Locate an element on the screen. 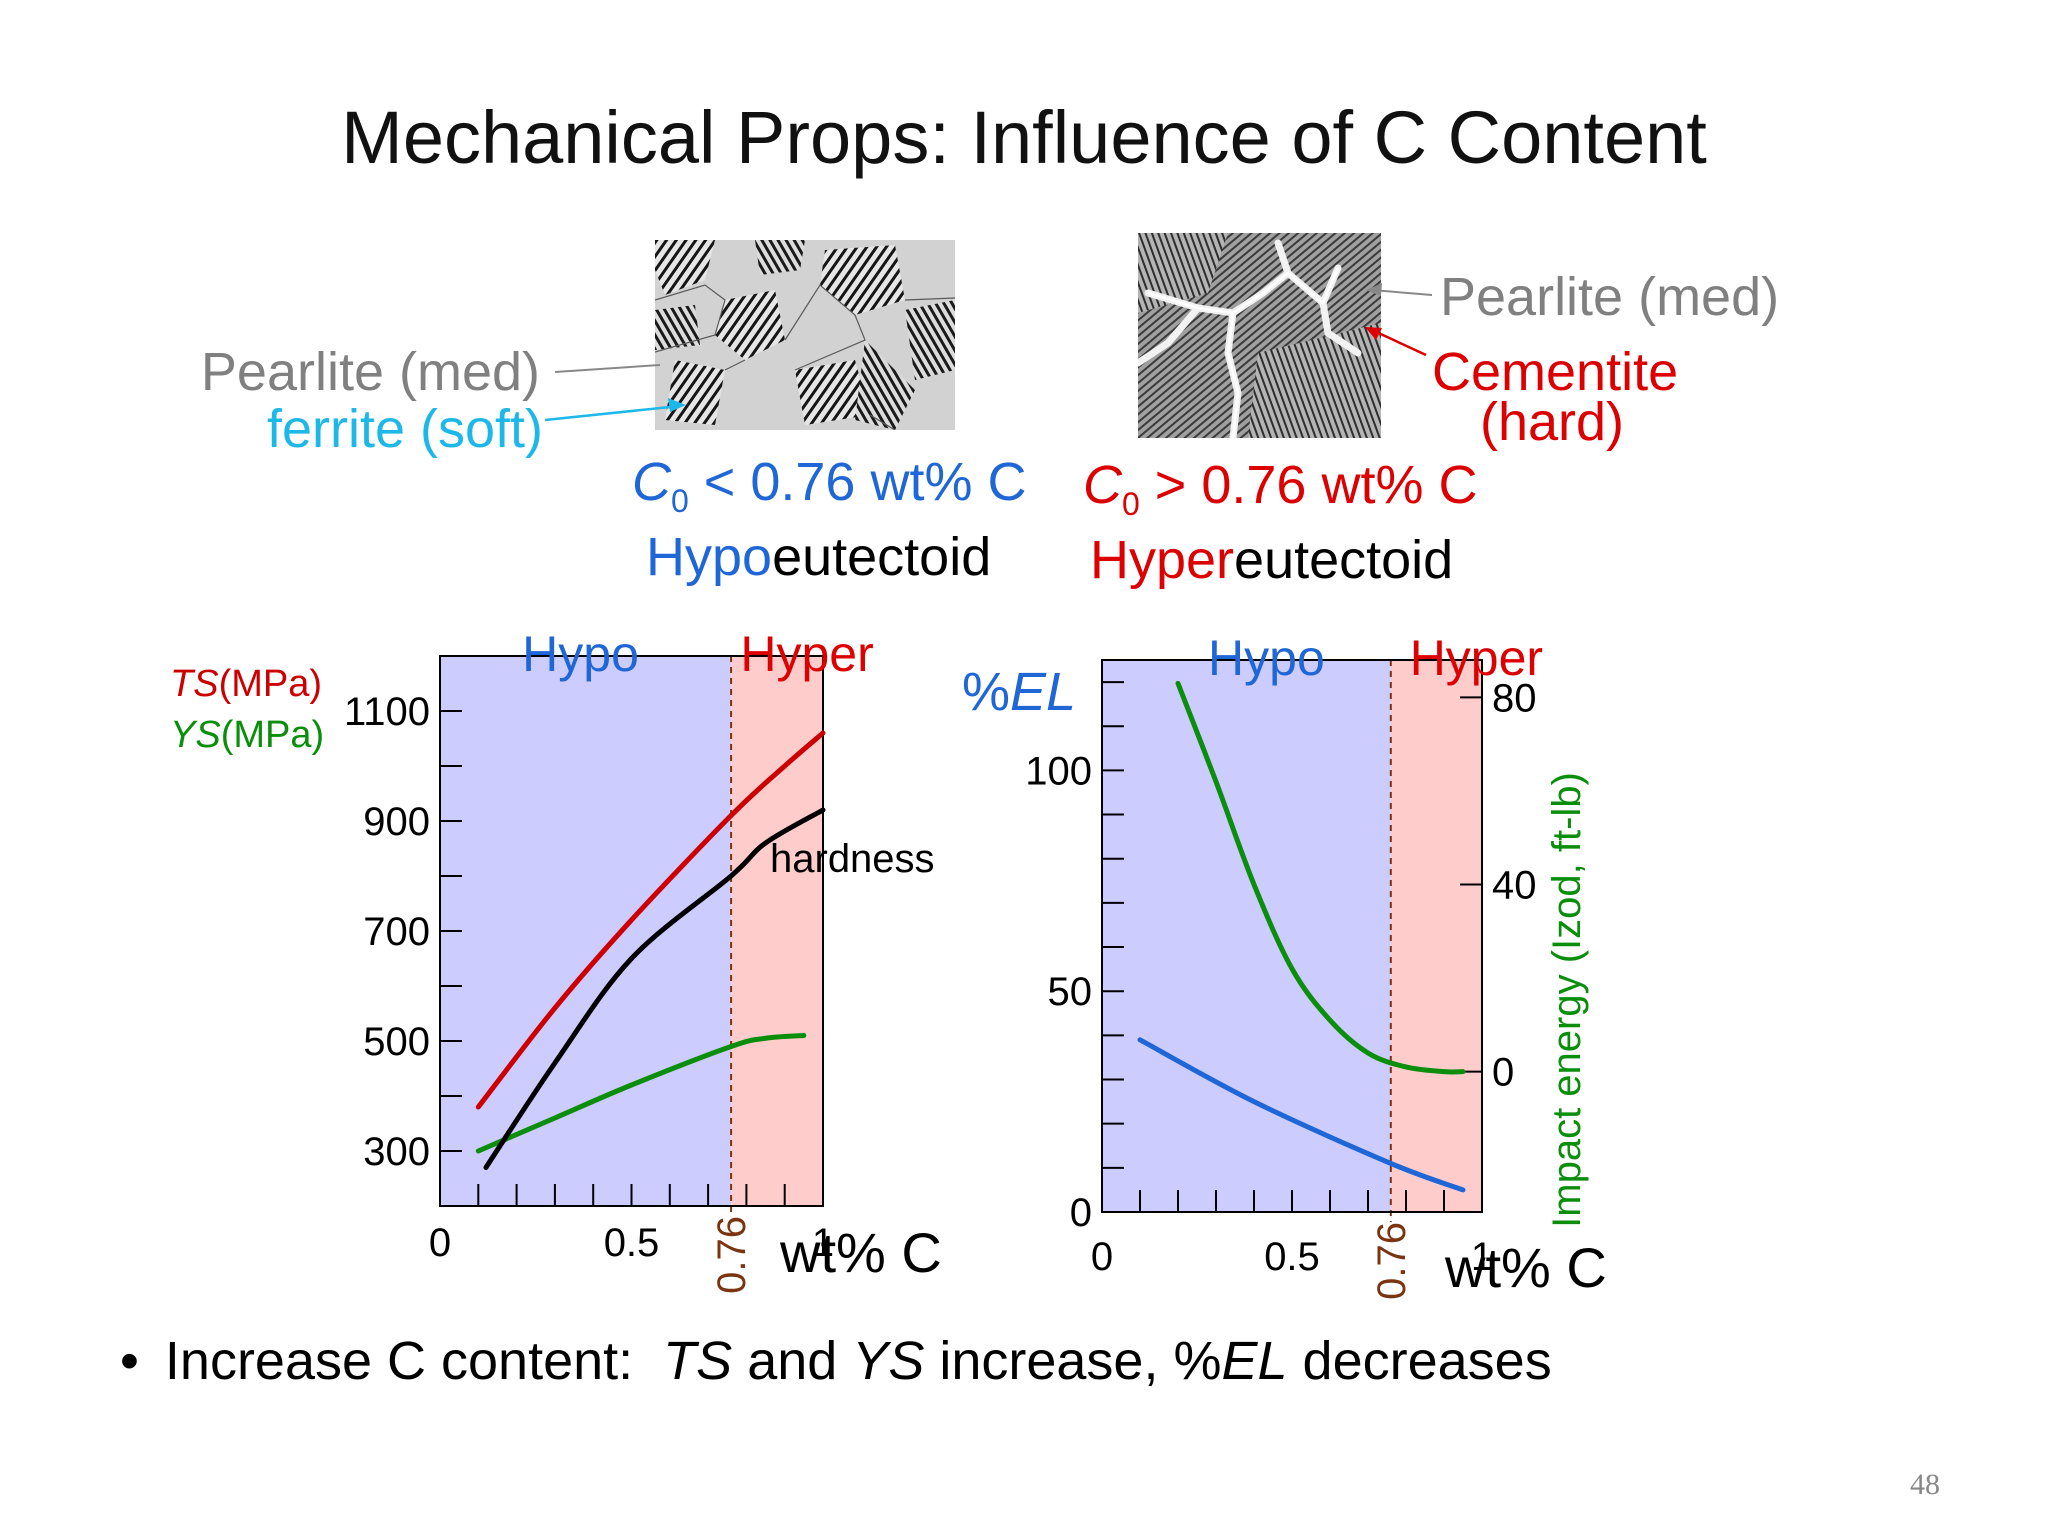 The width and height of the screenshot is (2048, 1536). axis-ticks: 0 0.5 1 0.76 0 50 100 0 40 80 is located at coordinates (1280, 987).